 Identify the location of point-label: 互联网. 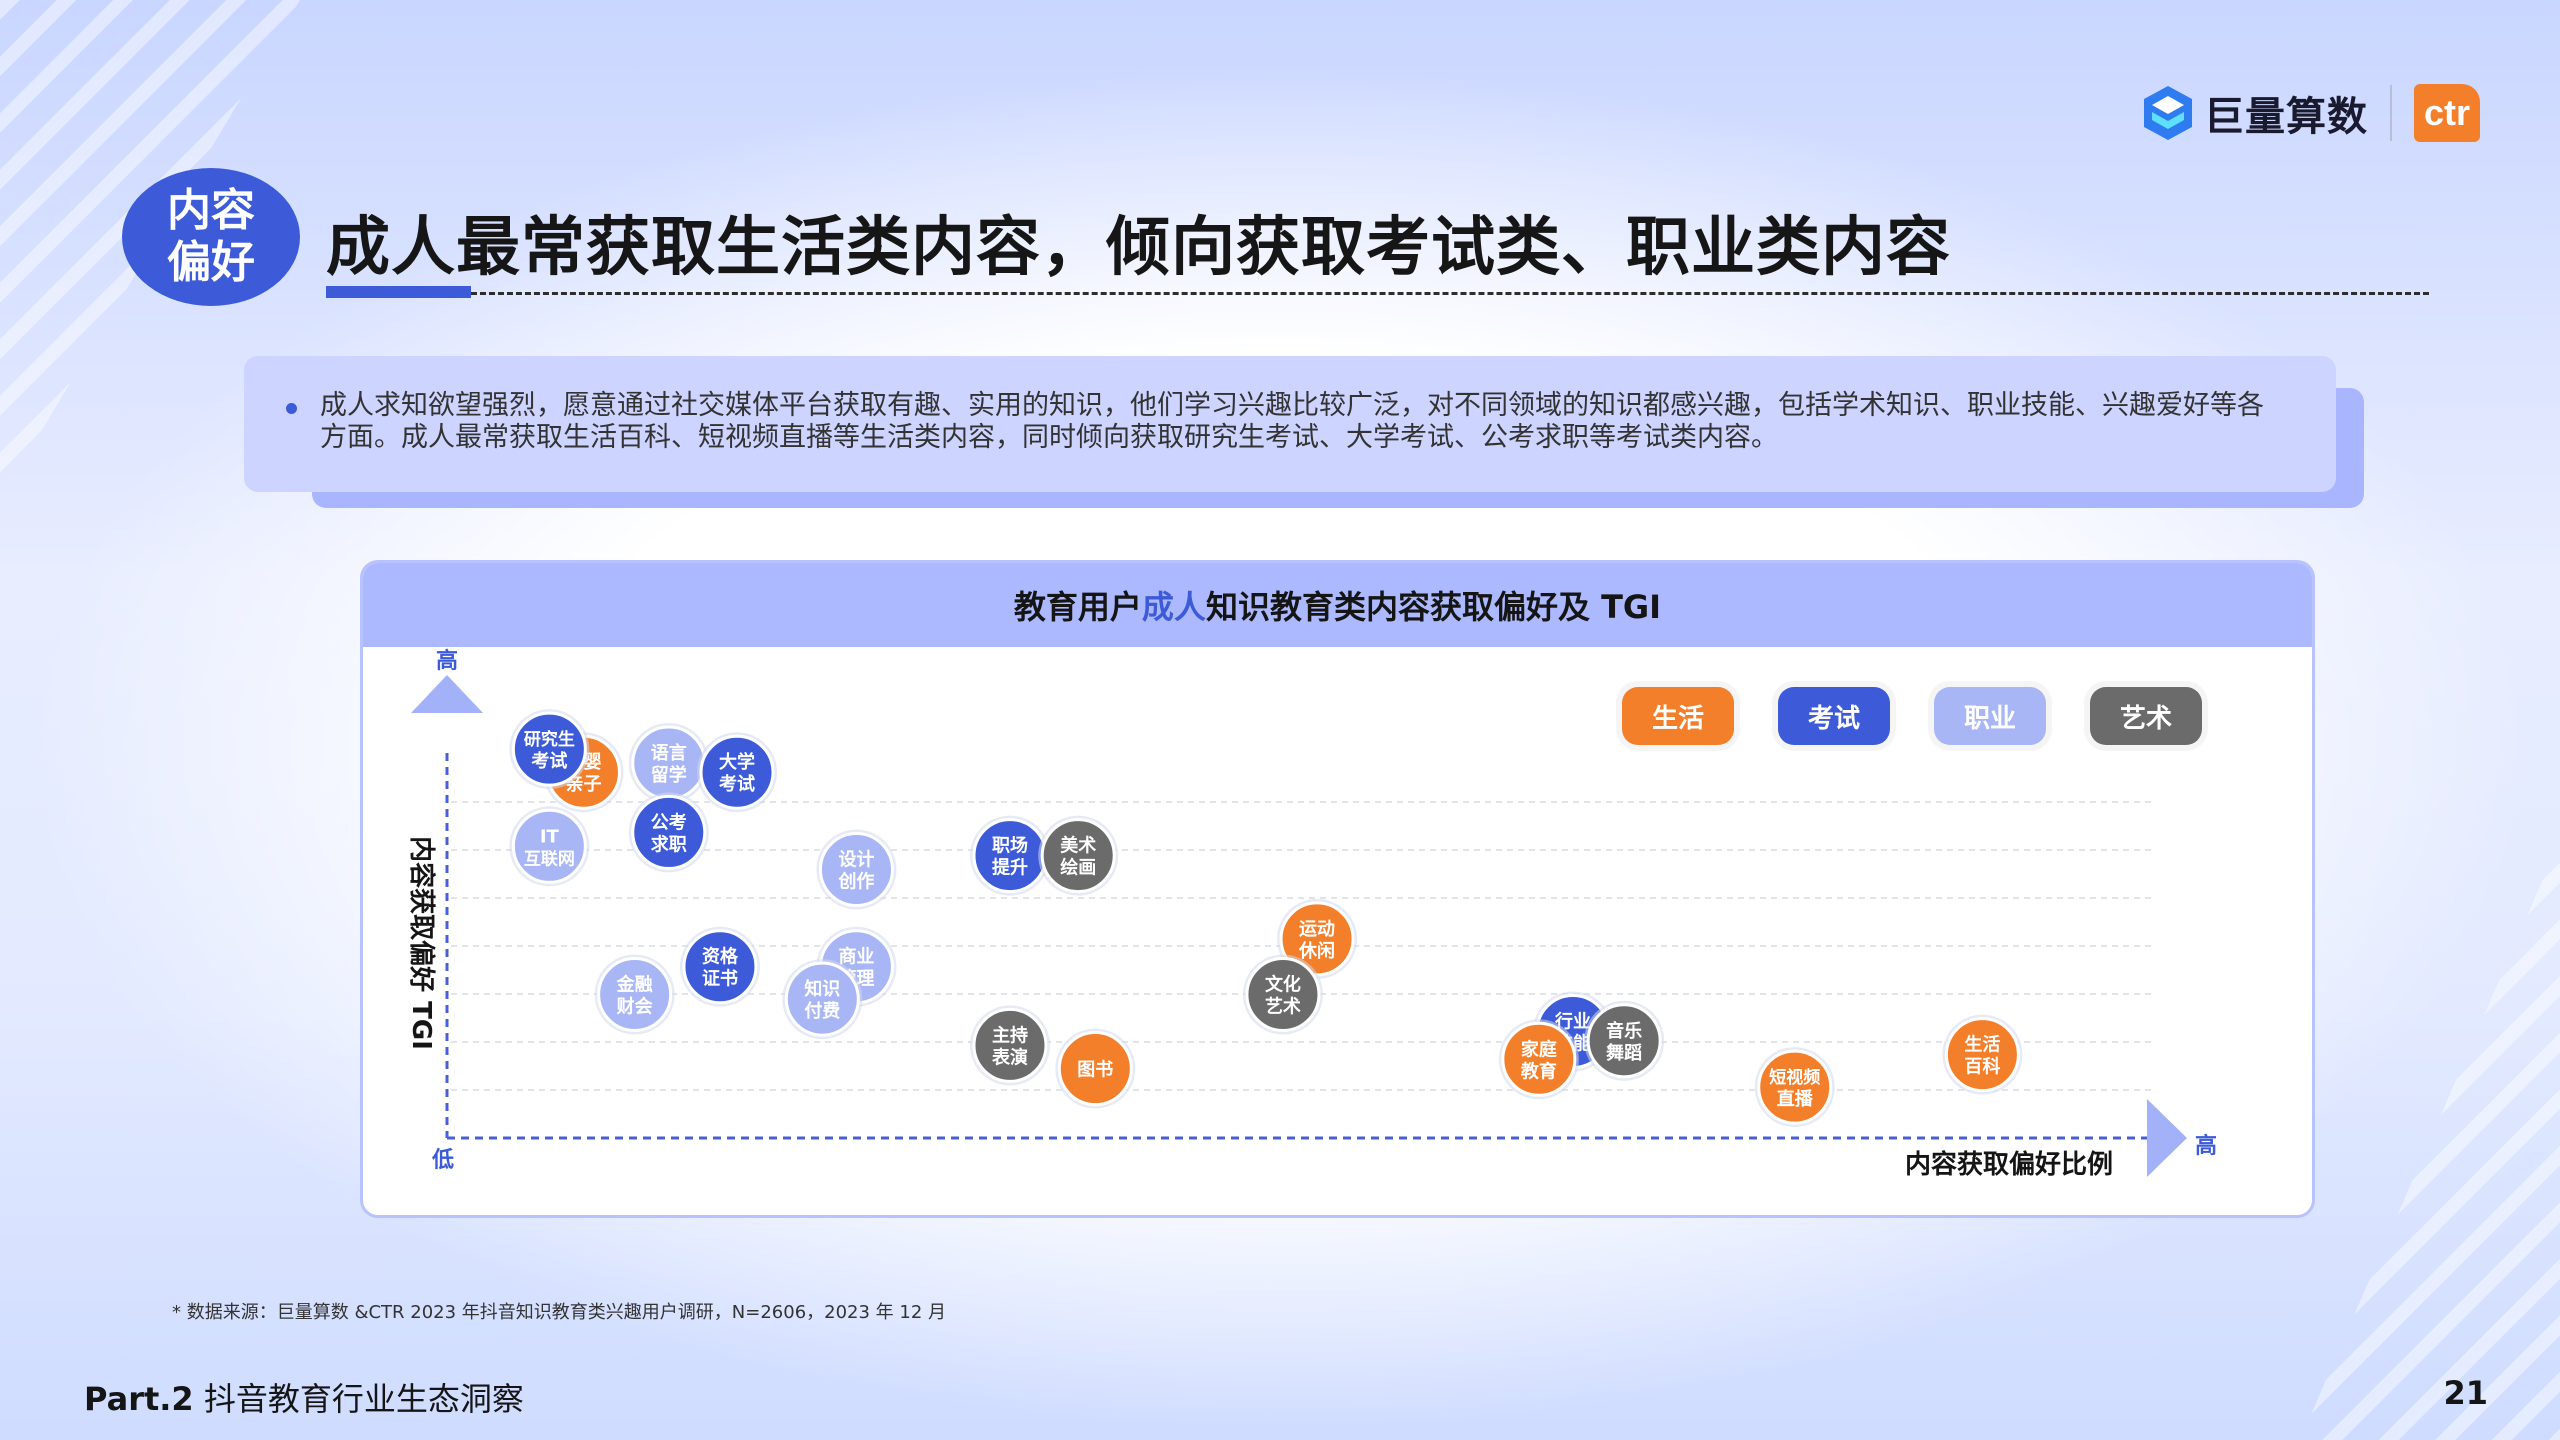
(549, 859).